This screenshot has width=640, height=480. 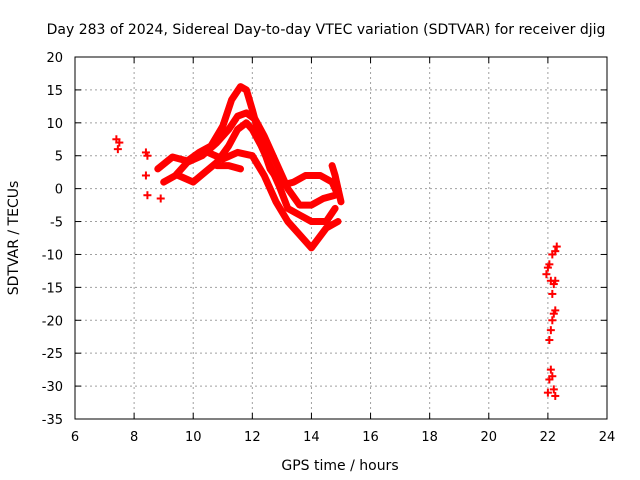 What do you see at coordinates (607, 437) in the screenshot?
I see `x-tick-label: 24` at bounding box center [607, 437].